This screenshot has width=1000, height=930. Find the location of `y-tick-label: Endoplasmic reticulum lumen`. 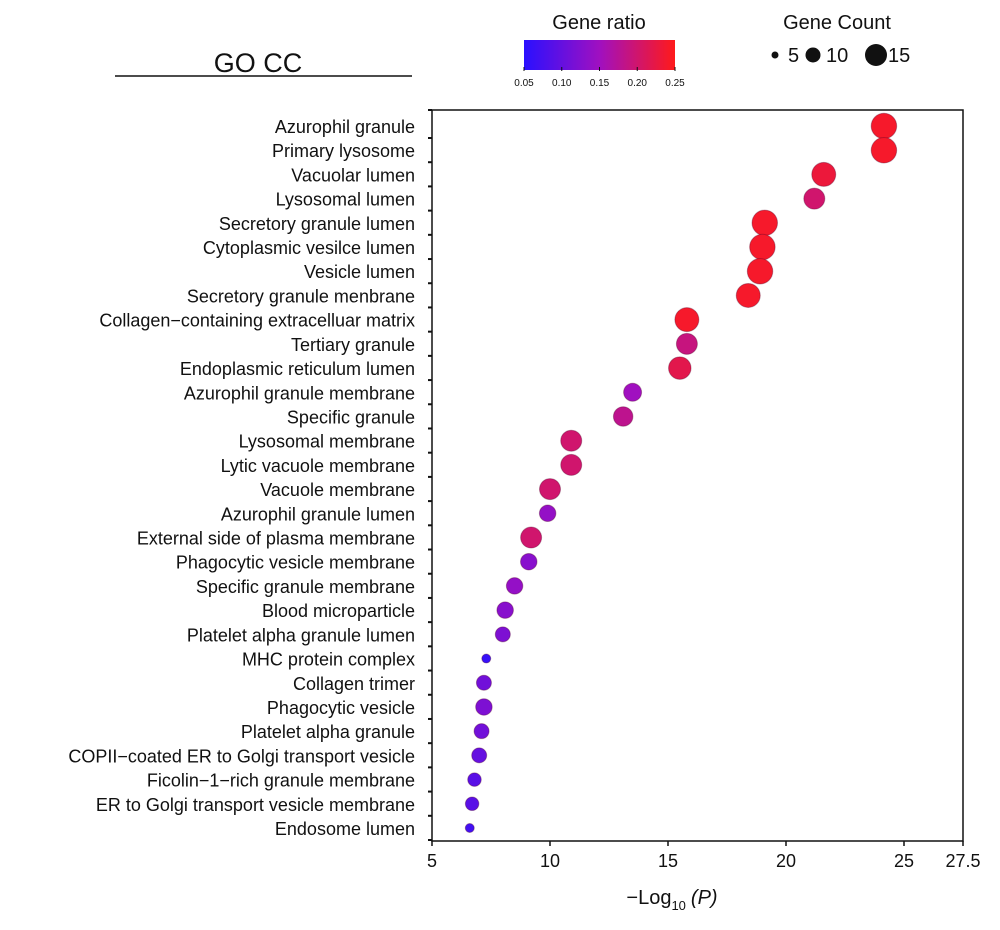

y-tick-label: Endoplasmic reticulum lumen is located at coordinates (297, 369).